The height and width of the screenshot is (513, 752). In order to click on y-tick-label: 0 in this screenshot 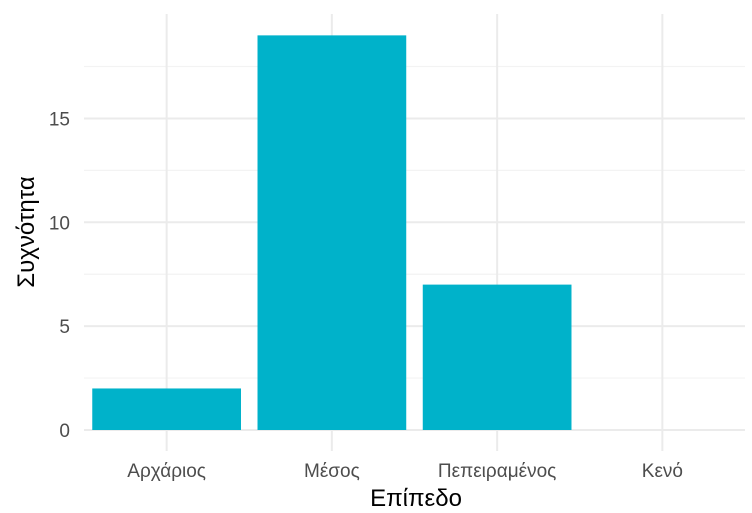, I will do `click(64, 431)`.